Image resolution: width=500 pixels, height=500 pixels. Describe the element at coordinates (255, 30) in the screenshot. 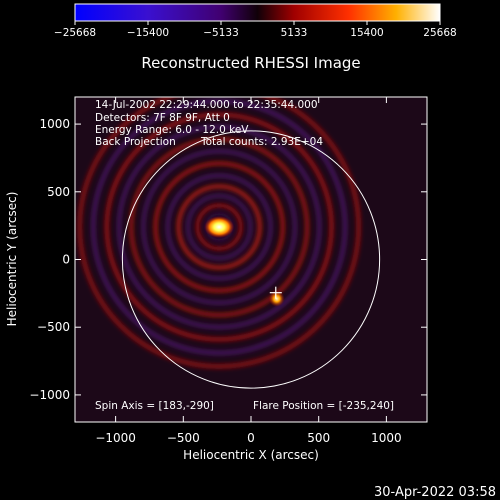

I see `colorbar-ticks: −25668 −15400 −5133 5133 15400 25668` at that location.